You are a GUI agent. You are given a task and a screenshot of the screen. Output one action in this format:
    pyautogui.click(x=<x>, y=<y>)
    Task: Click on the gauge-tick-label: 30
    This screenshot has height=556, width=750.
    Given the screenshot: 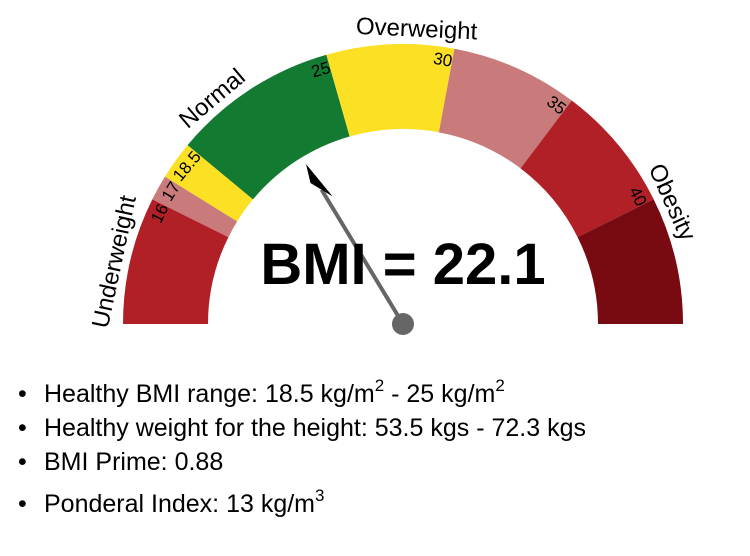 What is the action you would take?
    pyautogui.click(x=443, y=60)
    